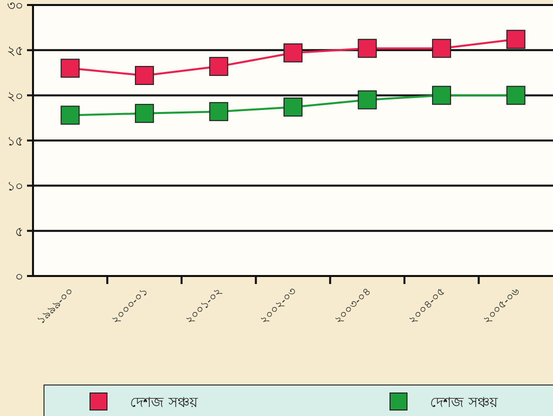 This screenshot has width=553, height=416. I want to click on y-tick-label: ১০, so click(15, 187).